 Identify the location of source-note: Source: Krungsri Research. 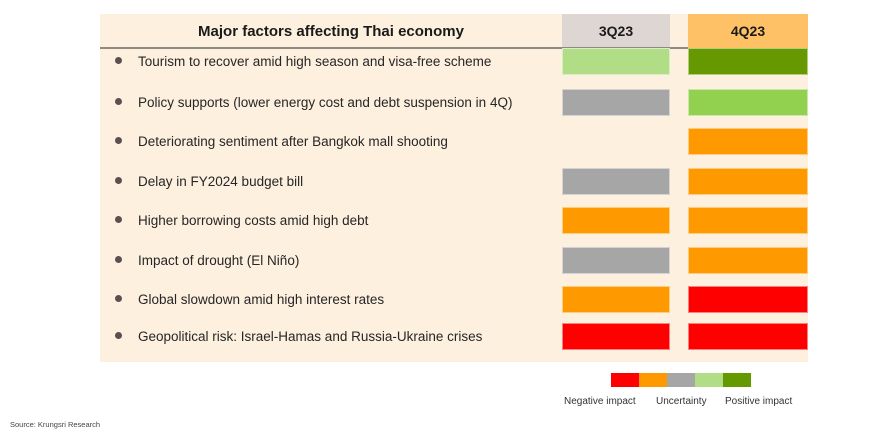
(55, 424).